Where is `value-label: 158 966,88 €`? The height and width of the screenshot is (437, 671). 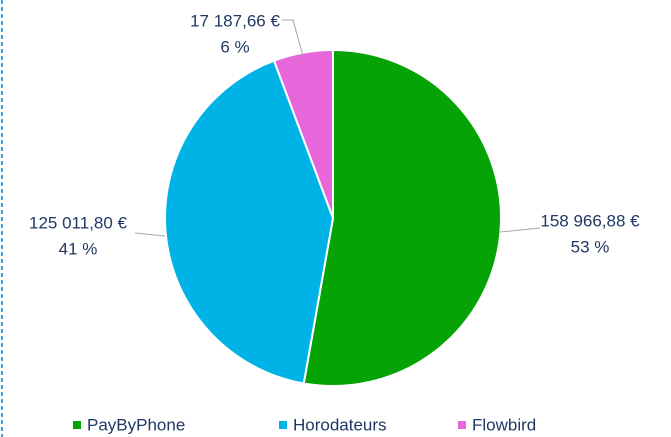 value-label: 158 966,88 € is located at coordinates (590, 220).